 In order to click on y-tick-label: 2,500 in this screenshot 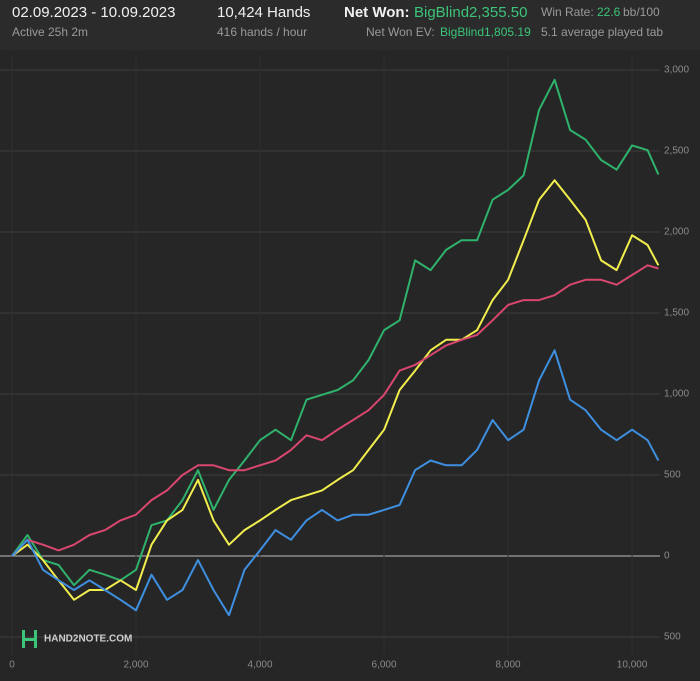, I will do `click(676, 151)`.